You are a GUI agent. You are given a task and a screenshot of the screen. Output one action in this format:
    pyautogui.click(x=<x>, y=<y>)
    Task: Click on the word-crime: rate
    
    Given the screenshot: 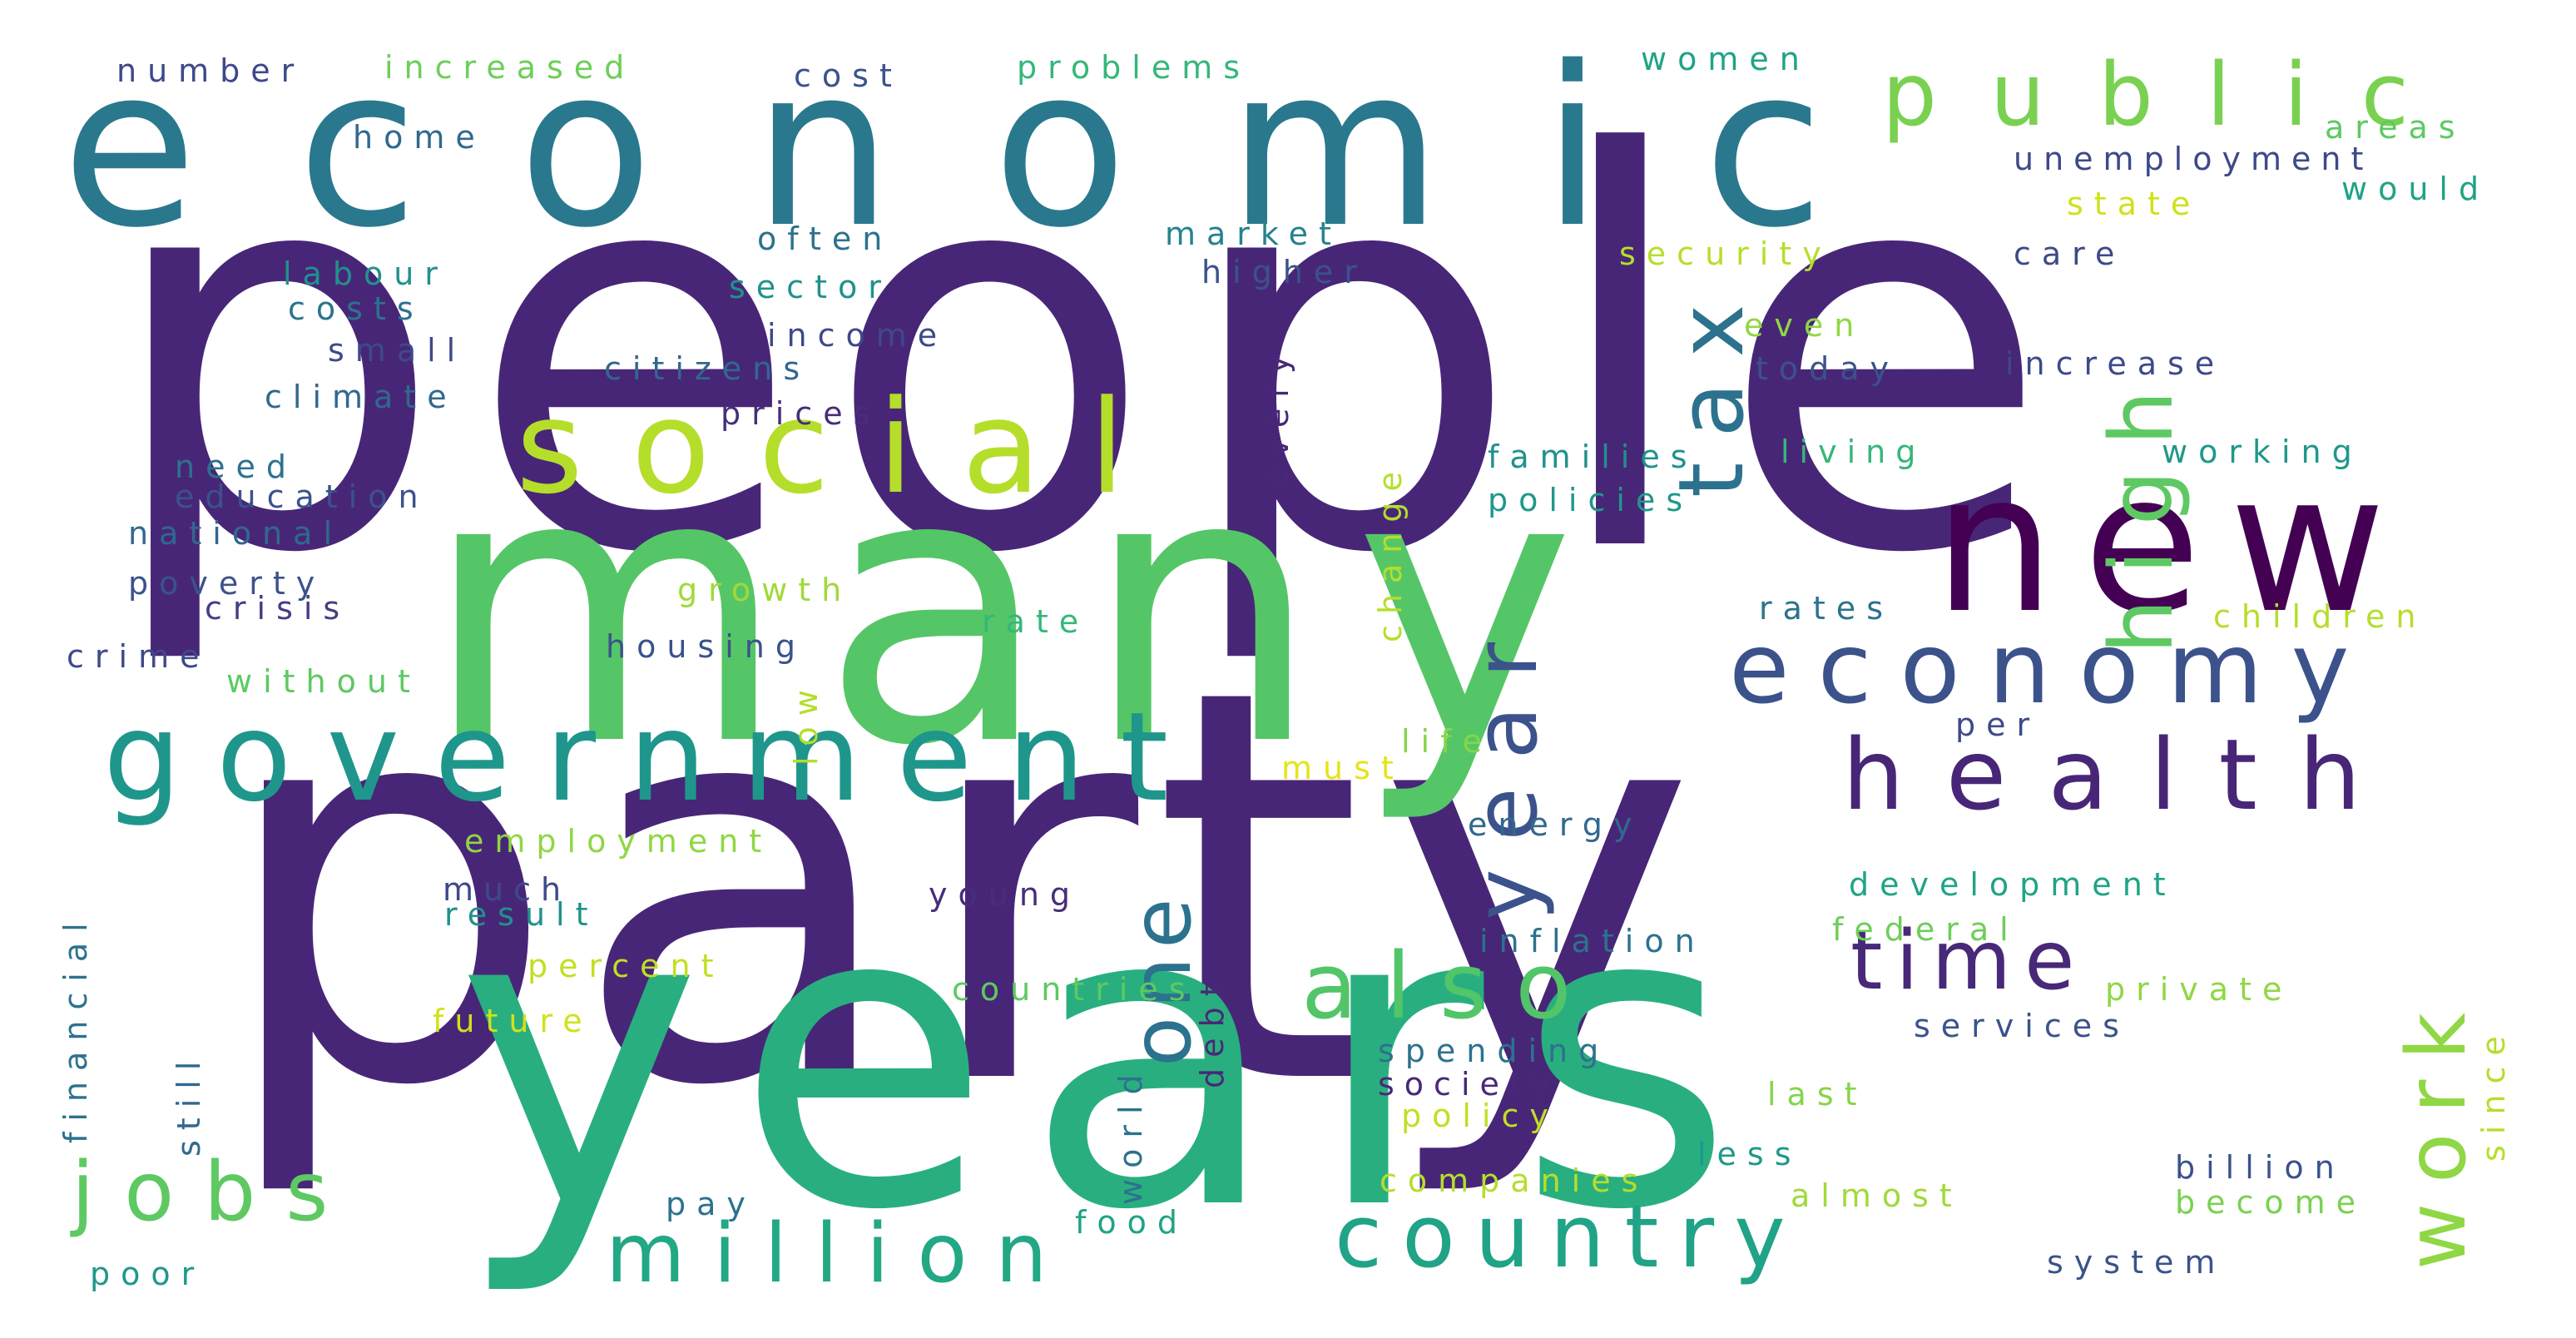 What is the action you would take?
    pyautogui.click(x=1036, y=621)
    